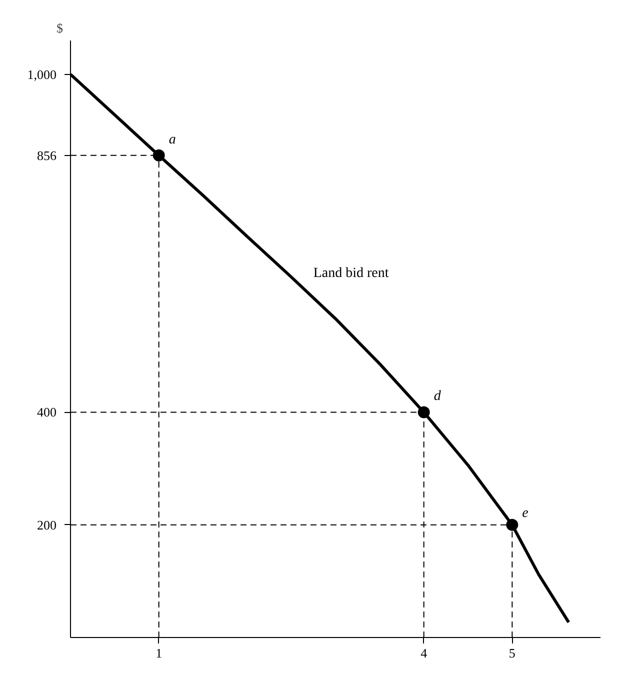  Describe the element at coordinates (525, 513) in the screenshot. I see `annotation: e` at that location.